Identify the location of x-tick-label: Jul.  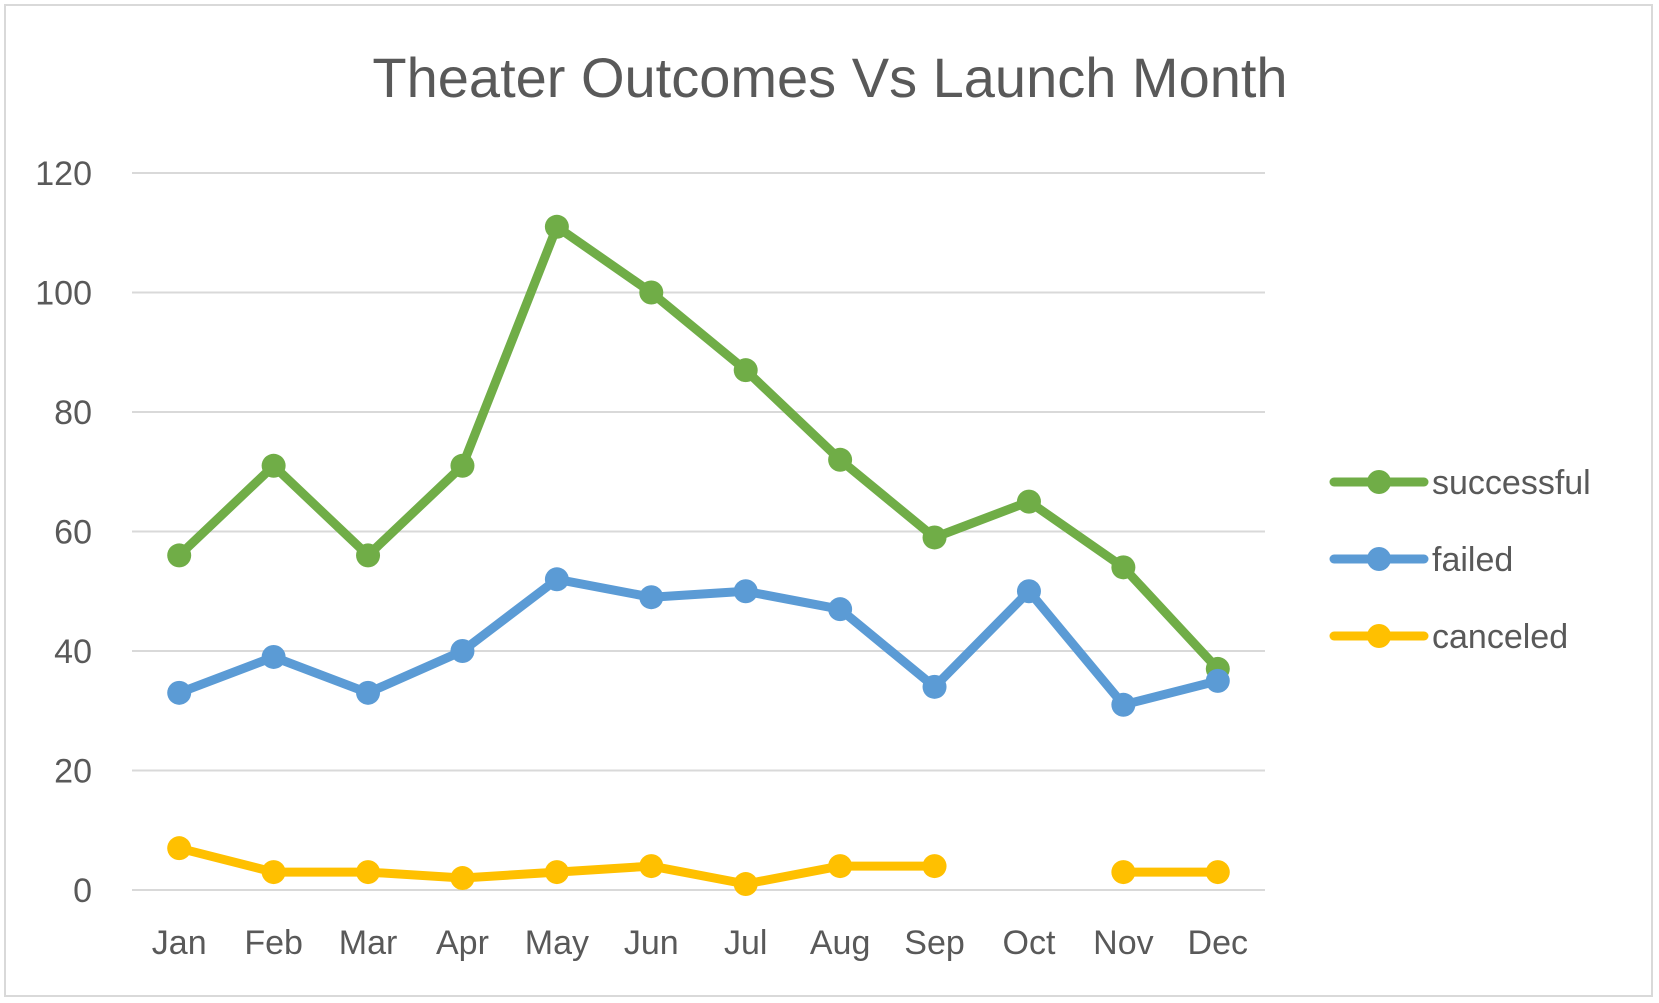
(745, 943).